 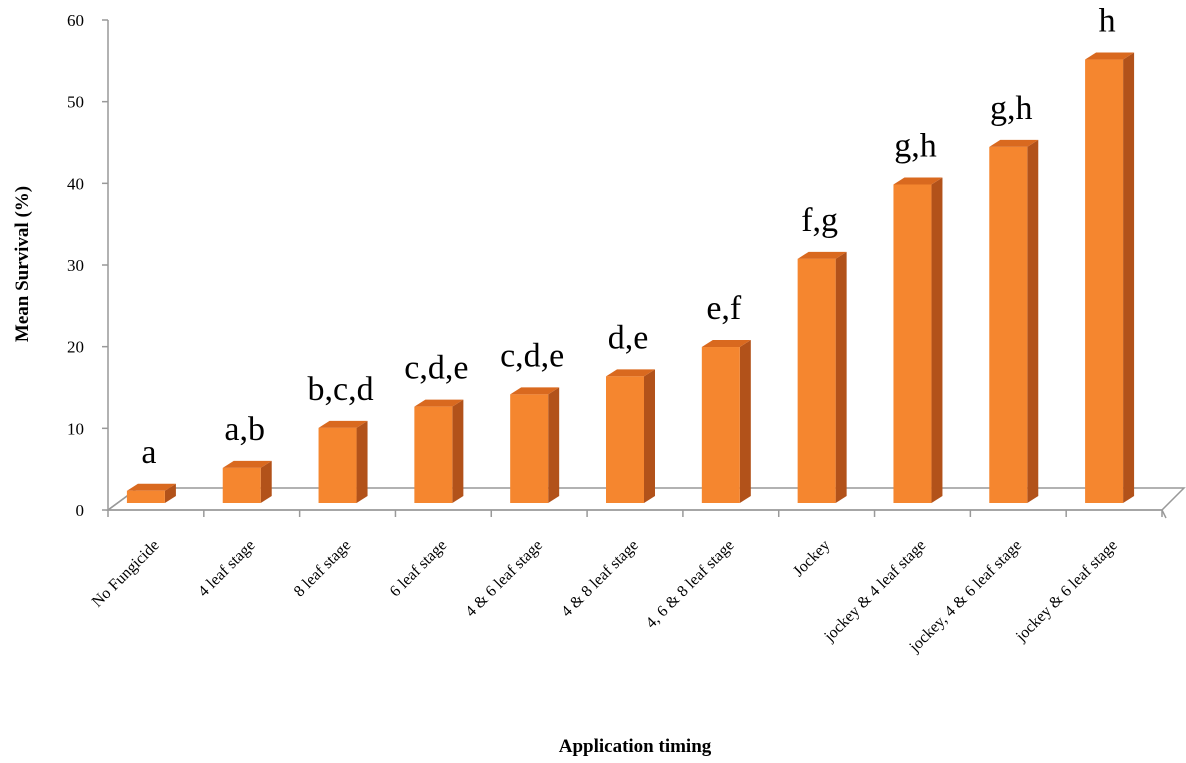 What do you see at coordinates (340, 389) in the screenshot?
I see `significance-label: b,c,d` at bounding box center [340, 389].